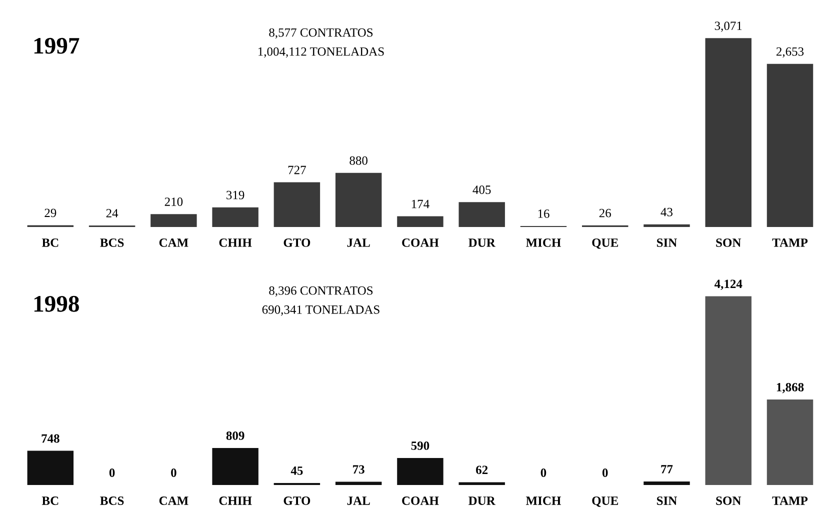 This screenshot has width=826, height=516. Describe the element at coordinates (235, 435) in the screenshot. I see `data-label: 809` at that location.